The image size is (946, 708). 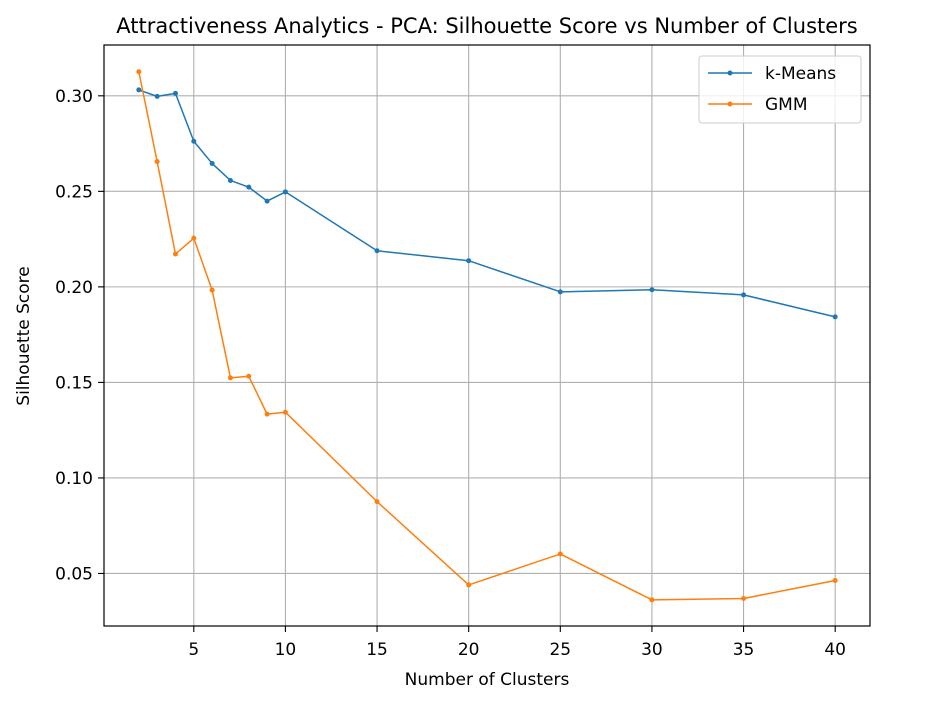 What do you see at coordinates (780, 89) in the screenshot?
I see `legend: k-Means GMM` at bounding box center [780, 89].